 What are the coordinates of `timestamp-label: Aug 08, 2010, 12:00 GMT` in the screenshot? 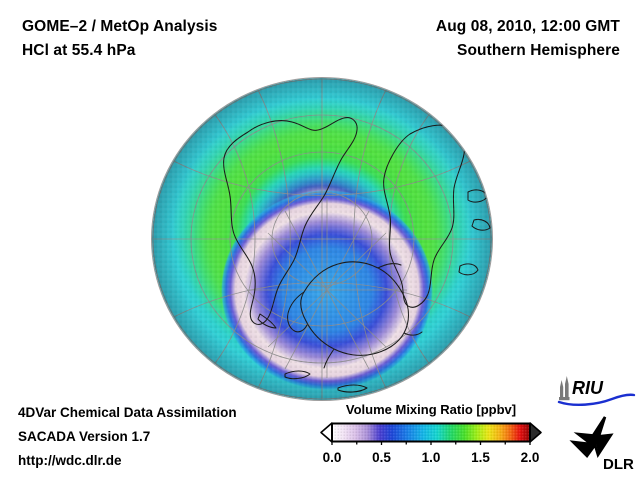 It's located at (527, 26).